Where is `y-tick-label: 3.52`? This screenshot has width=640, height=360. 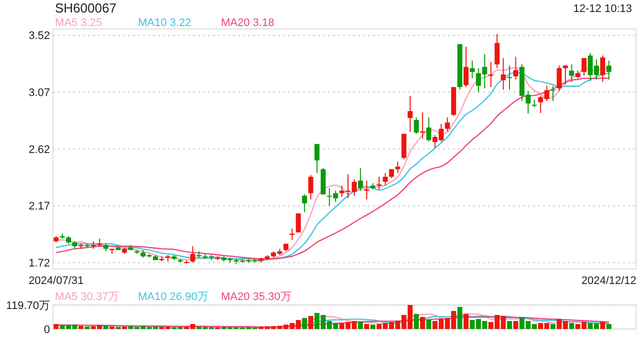
y-tick-label: 3.52 is located at coordinates (39, 36).